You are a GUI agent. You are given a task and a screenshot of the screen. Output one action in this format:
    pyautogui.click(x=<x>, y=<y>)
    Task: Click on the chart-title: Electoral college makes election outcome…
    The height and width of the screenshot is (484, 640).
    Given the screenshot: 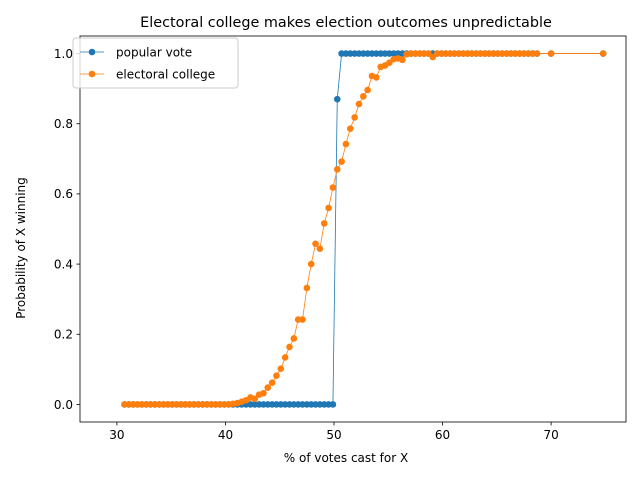 What is the action you would take?
    pyautogui.click(x=346, y=23)
    